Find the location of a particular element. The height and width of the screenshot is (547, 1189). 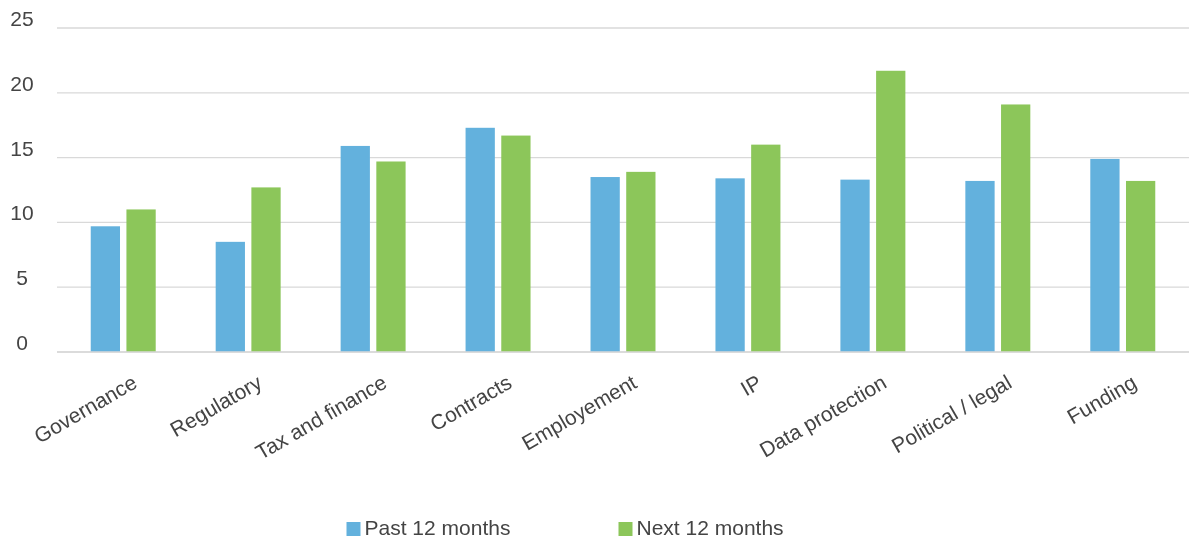

y-tick-label: 0 is located at coordinates (22, 342).